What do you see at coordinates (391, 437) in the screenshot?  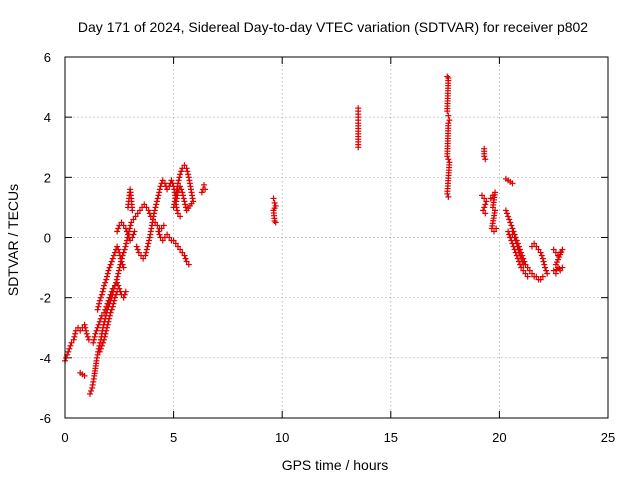 I see `x-tick-label: 15` at bounding box center [391, 437].